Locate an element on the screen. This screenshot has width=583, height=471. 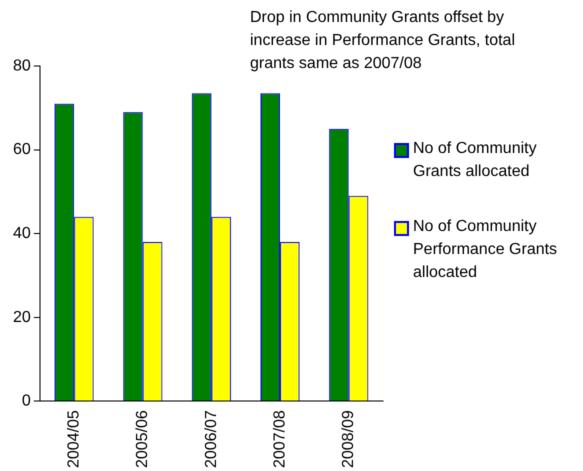
x-tick-label: 2007/08 is located at coordinates (279, 439).